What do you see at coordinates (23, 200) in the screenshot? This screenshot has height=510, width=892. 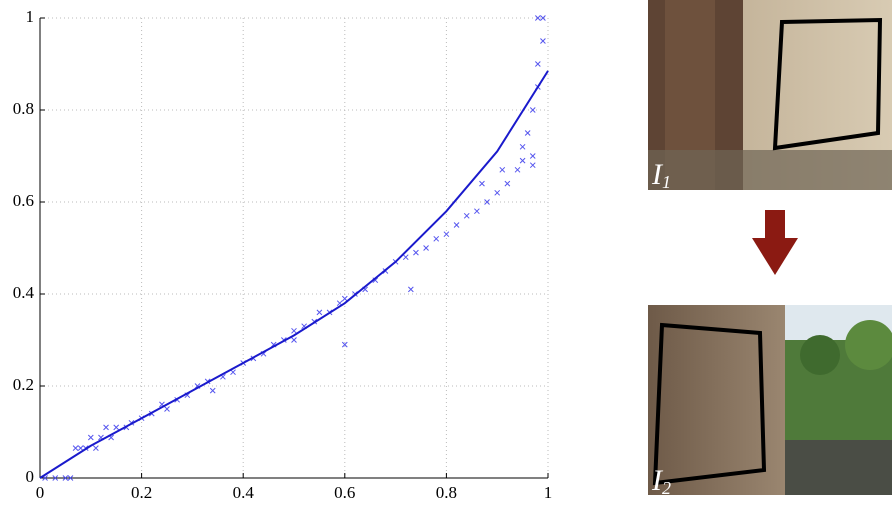 I see `y-tick-label: 0.6` at bounding box center [23, 200].